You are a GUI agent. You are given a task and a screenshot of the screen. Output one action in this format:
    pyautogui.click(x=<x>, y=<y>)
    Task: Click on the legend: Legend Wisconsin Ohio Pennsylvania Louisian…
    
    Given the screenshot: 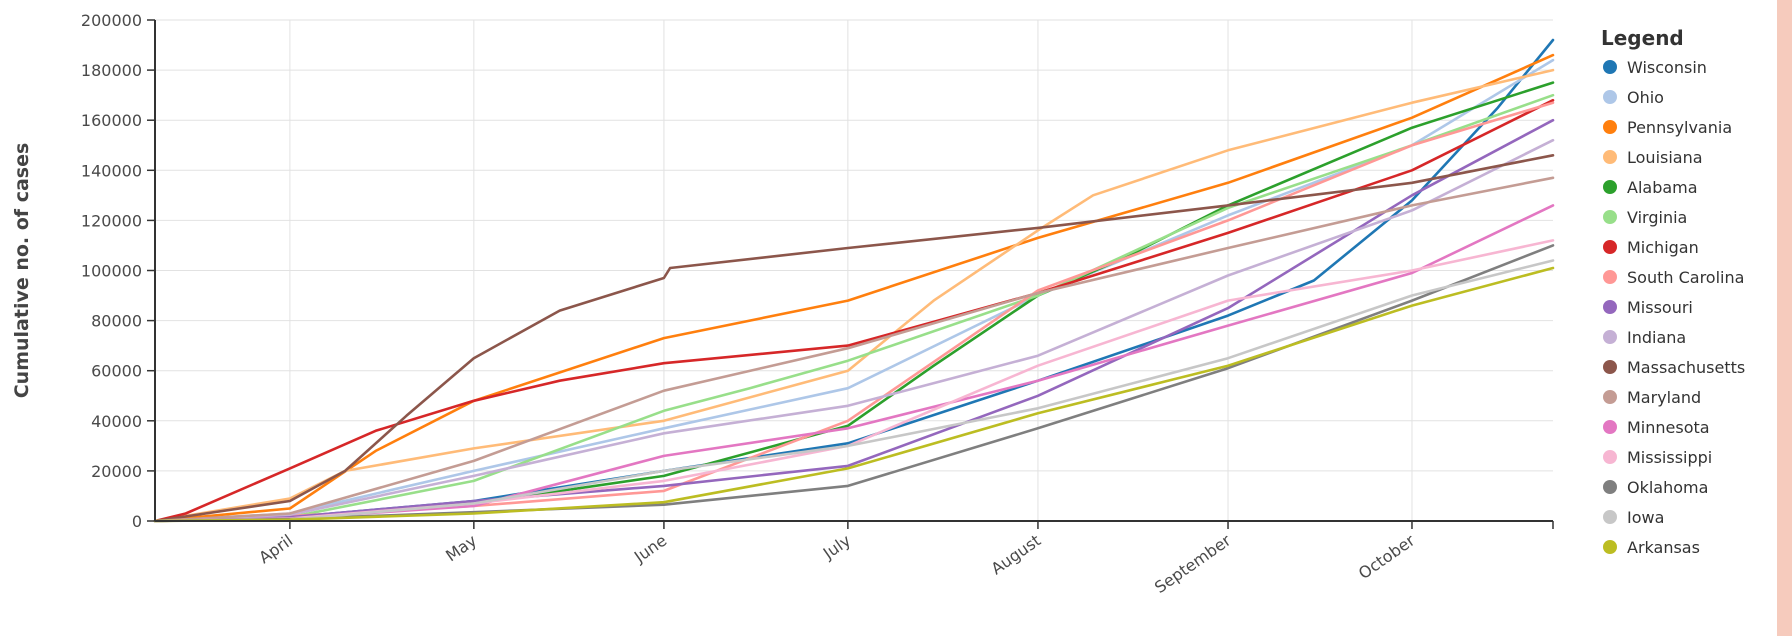 What is the action you would take?
    pyautogui.click(x=1673, y=291)
    